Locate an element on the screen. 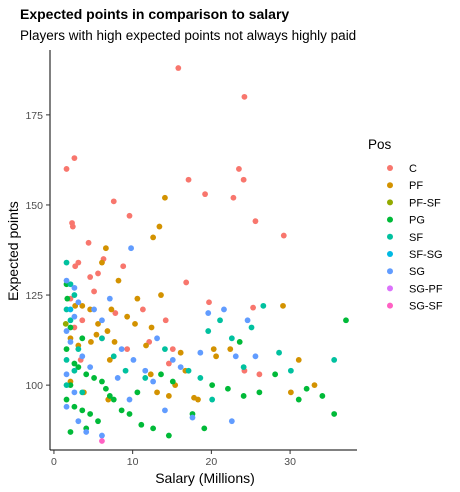 Image resolution: width=460 pixels, height=492 pixels. legend-key-sf is located at coordinates (390, 236).